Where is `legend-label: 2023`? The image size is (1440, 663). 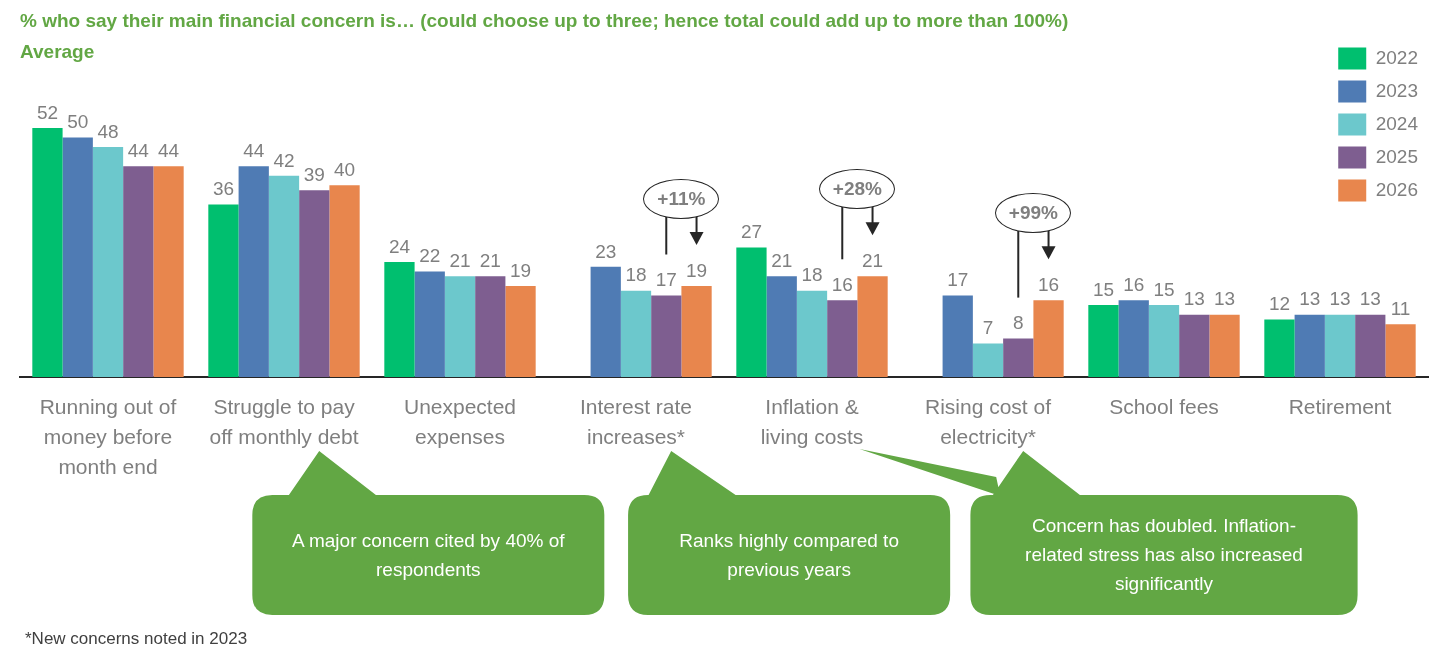 legend-label: 2023 is located at coordinates (1397, 90).